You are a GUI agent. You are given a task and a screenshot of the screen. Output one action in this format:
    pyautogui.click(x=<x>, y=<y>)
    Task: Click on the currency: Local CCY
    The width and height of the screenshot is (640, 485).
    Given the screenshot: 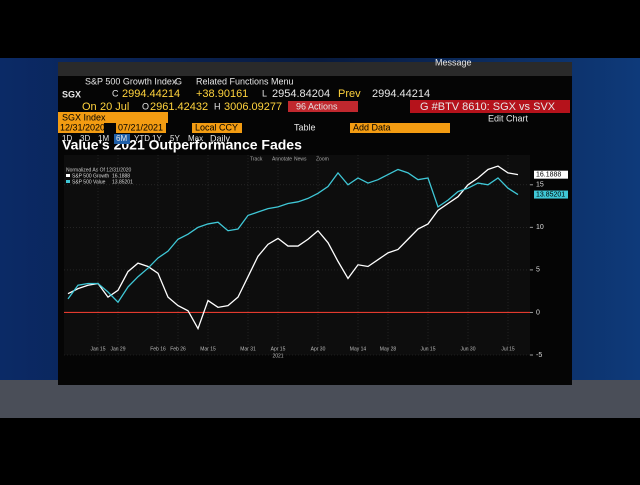 What is the action you would take?
    pyautogui.click(x=216, y=127)
    